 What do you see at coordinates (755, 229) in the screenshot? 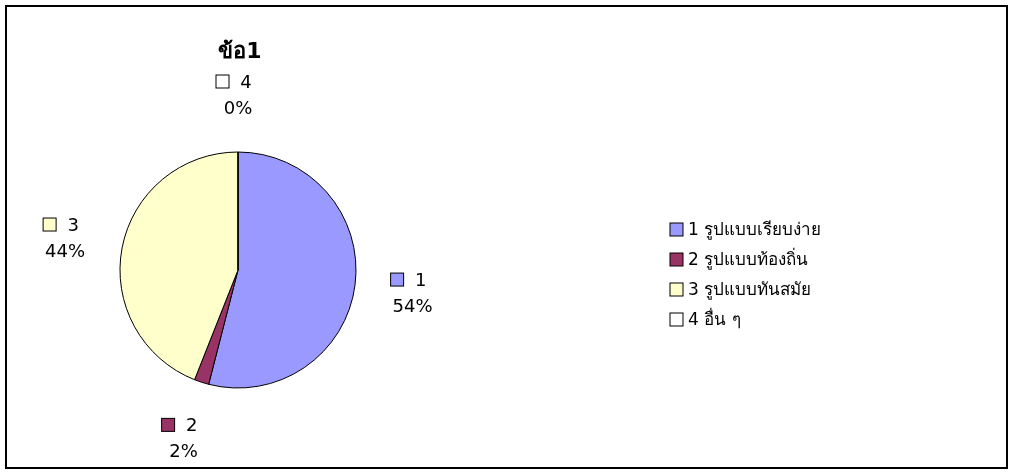
I see `legend-label: 1 รูปแบบเรียบง่าย` at bounding box center [755, 229].